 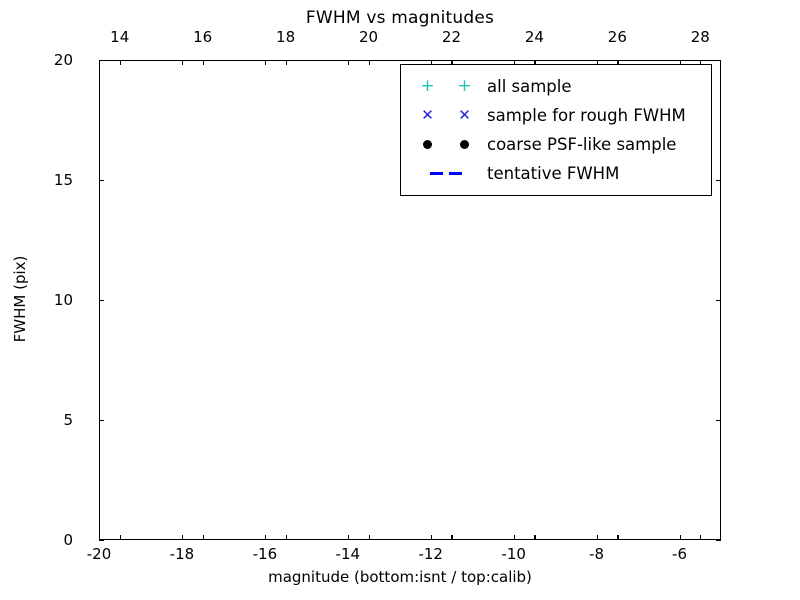 I want to click on x-tick-label-bottom: -14, so click(x=348, y=554).